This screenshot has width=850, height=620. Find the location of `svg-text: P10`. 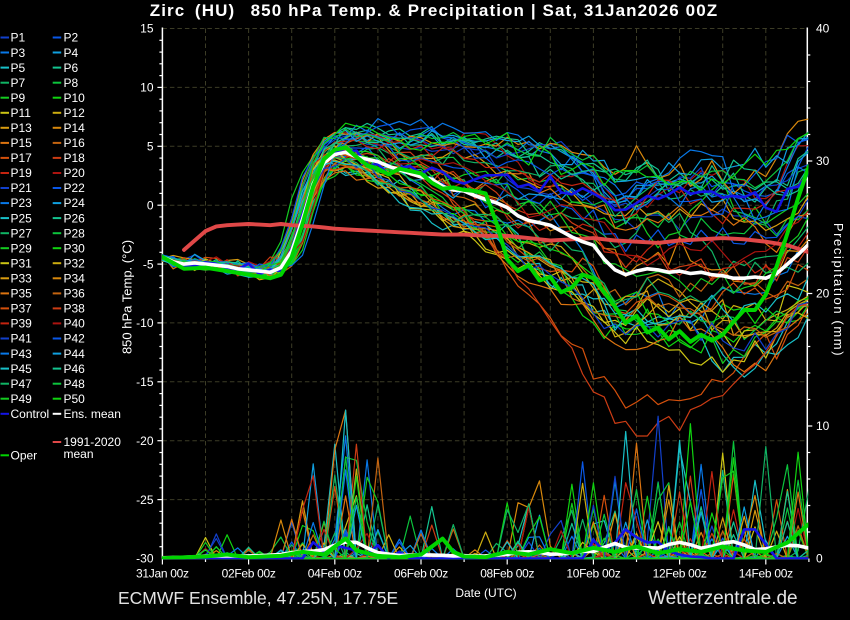

svg-text: P10 is located at coordinates (75, 98).